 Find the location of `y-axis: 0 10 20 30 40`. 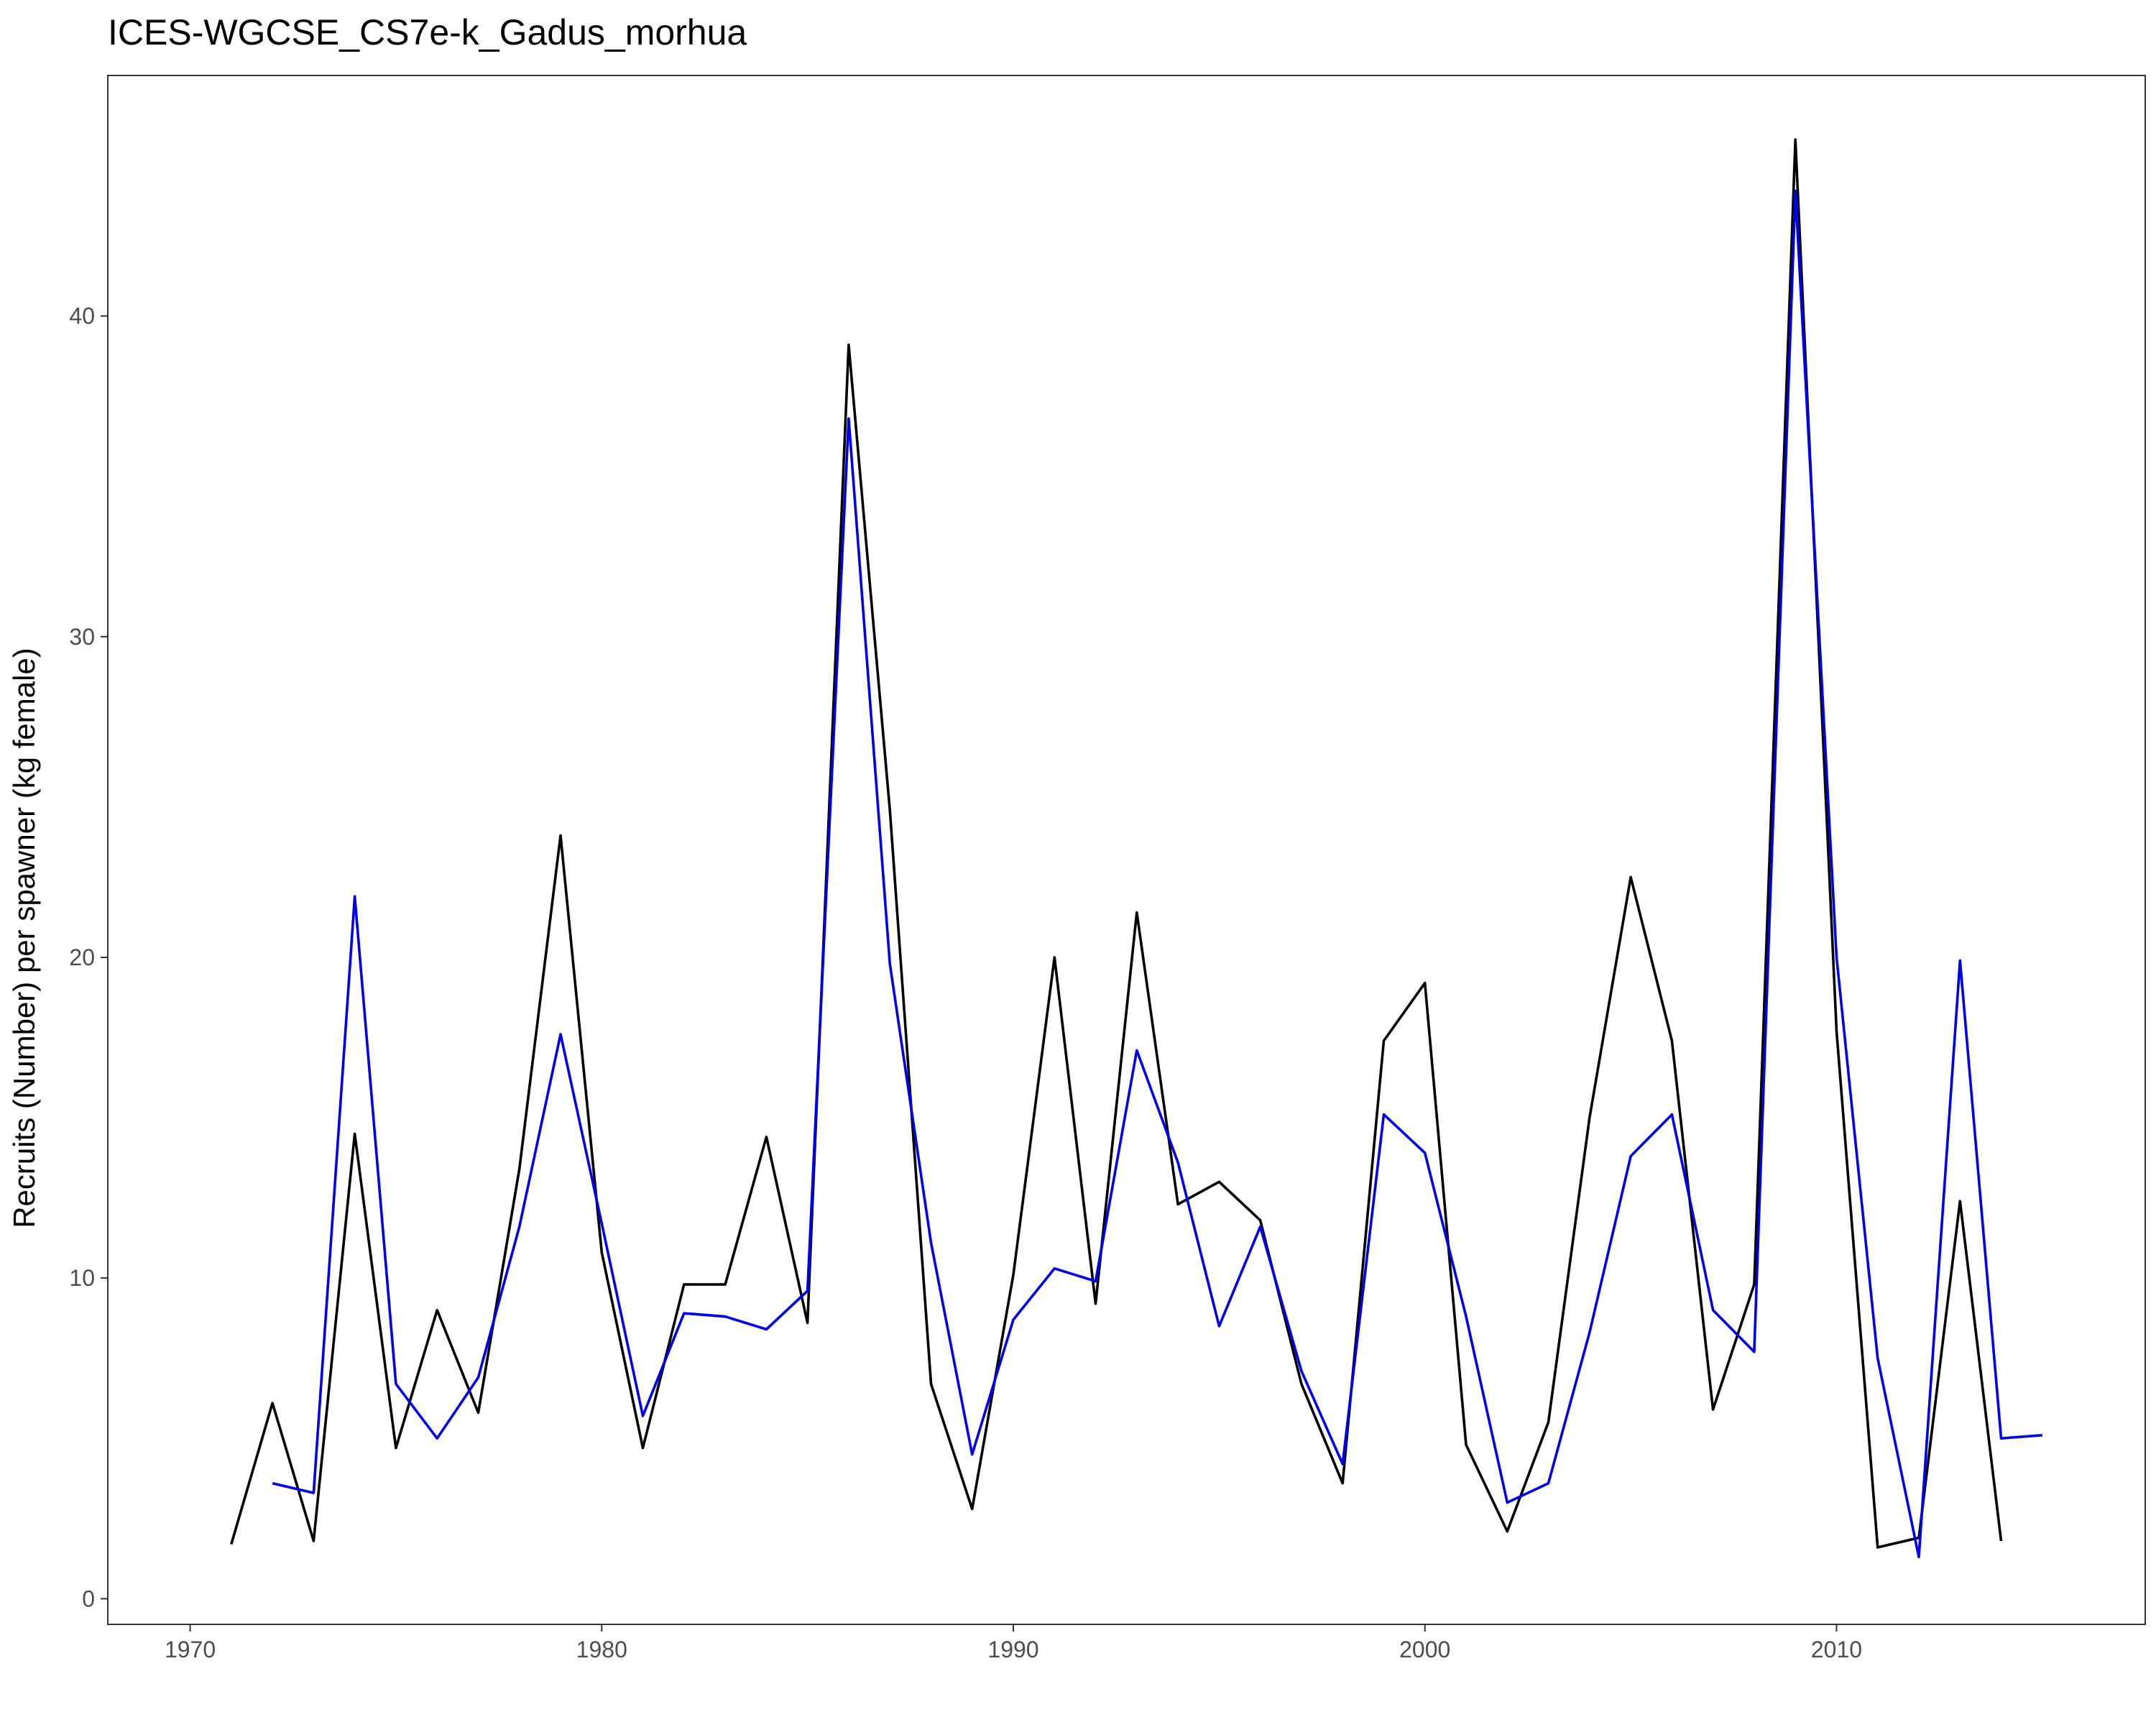

y-axis: 0 10 20 30 40 is located at coordinates (88, 957).